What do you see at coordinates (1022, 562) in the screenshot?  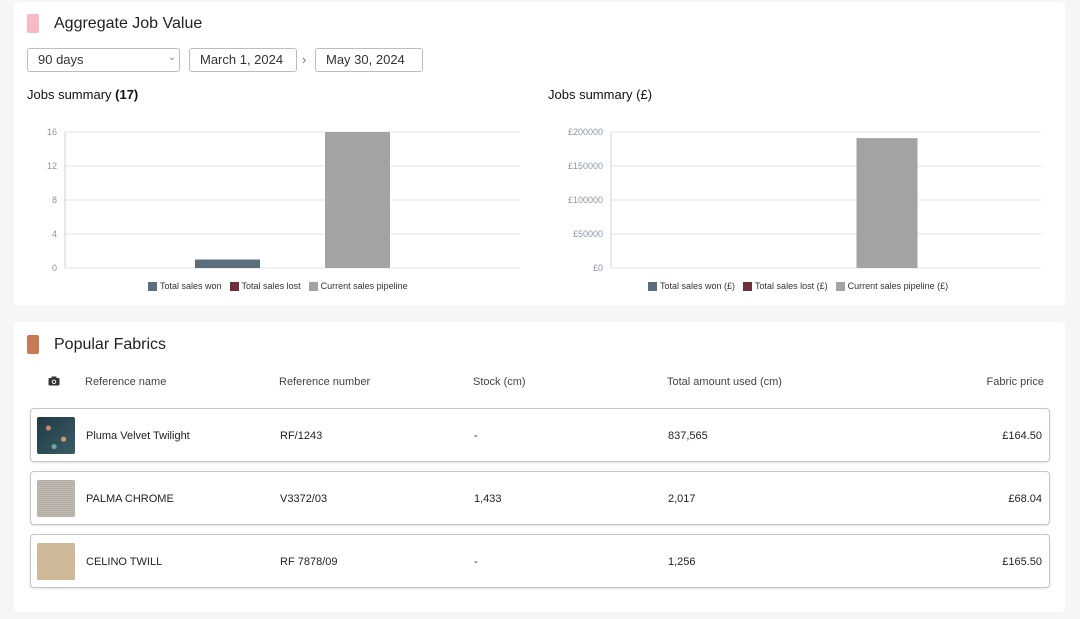 I see `fabric-price: £165.50` at bounding box center [1022, 562].